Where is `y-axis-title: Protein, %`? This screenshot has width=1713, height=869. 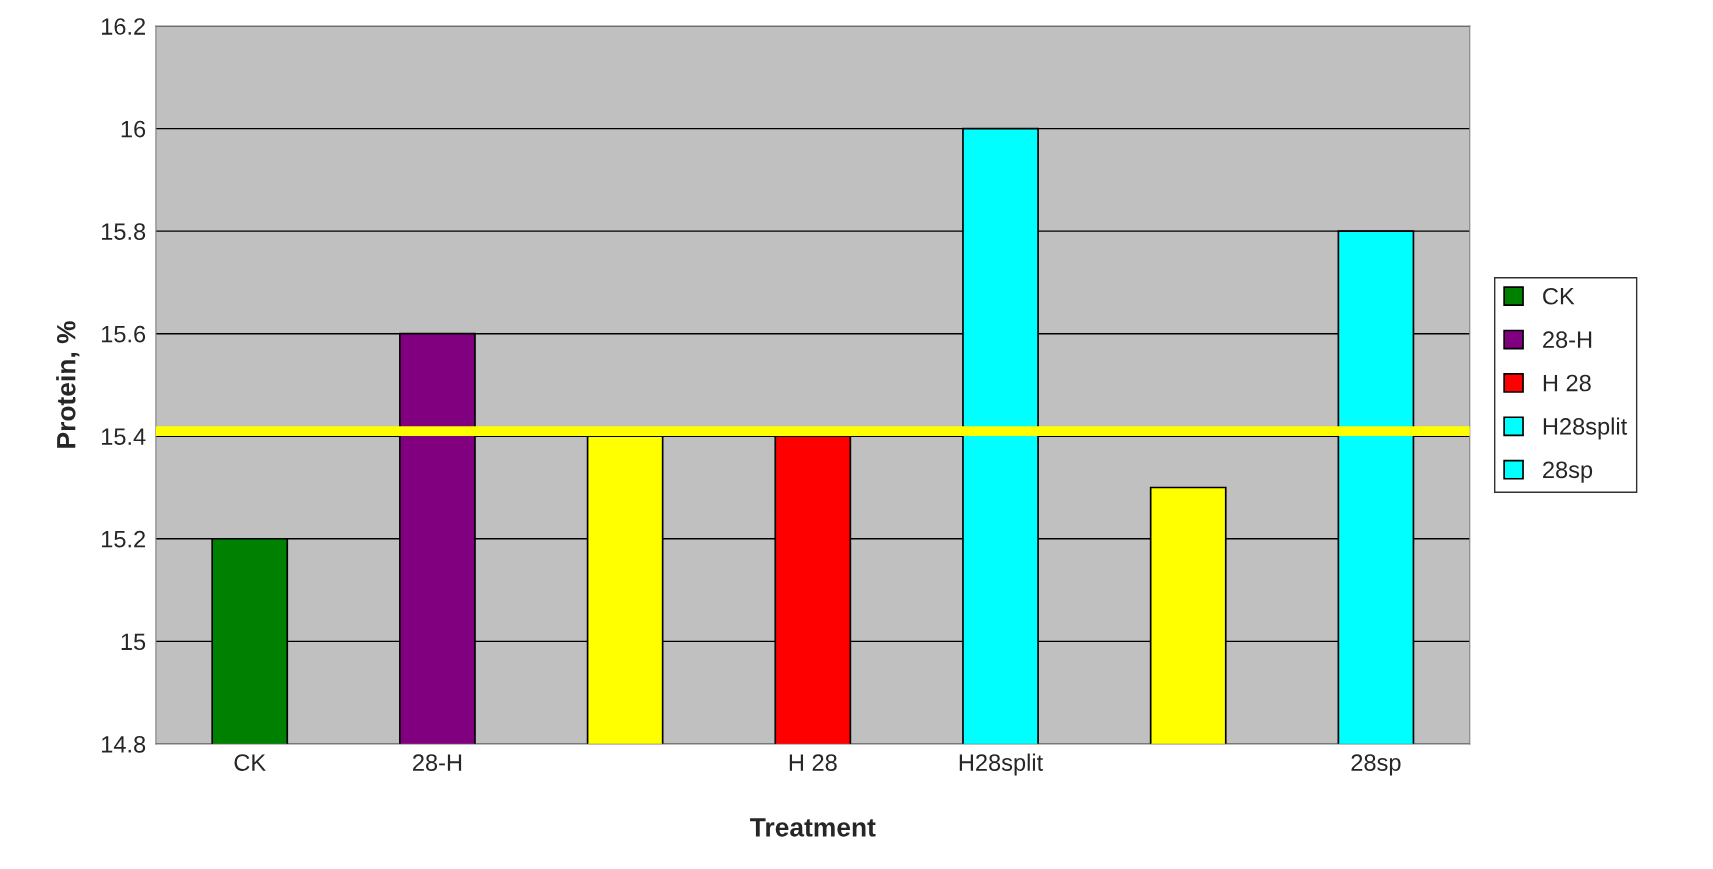 y-axis-title: Protein, % is located at coordinates (68, 384).